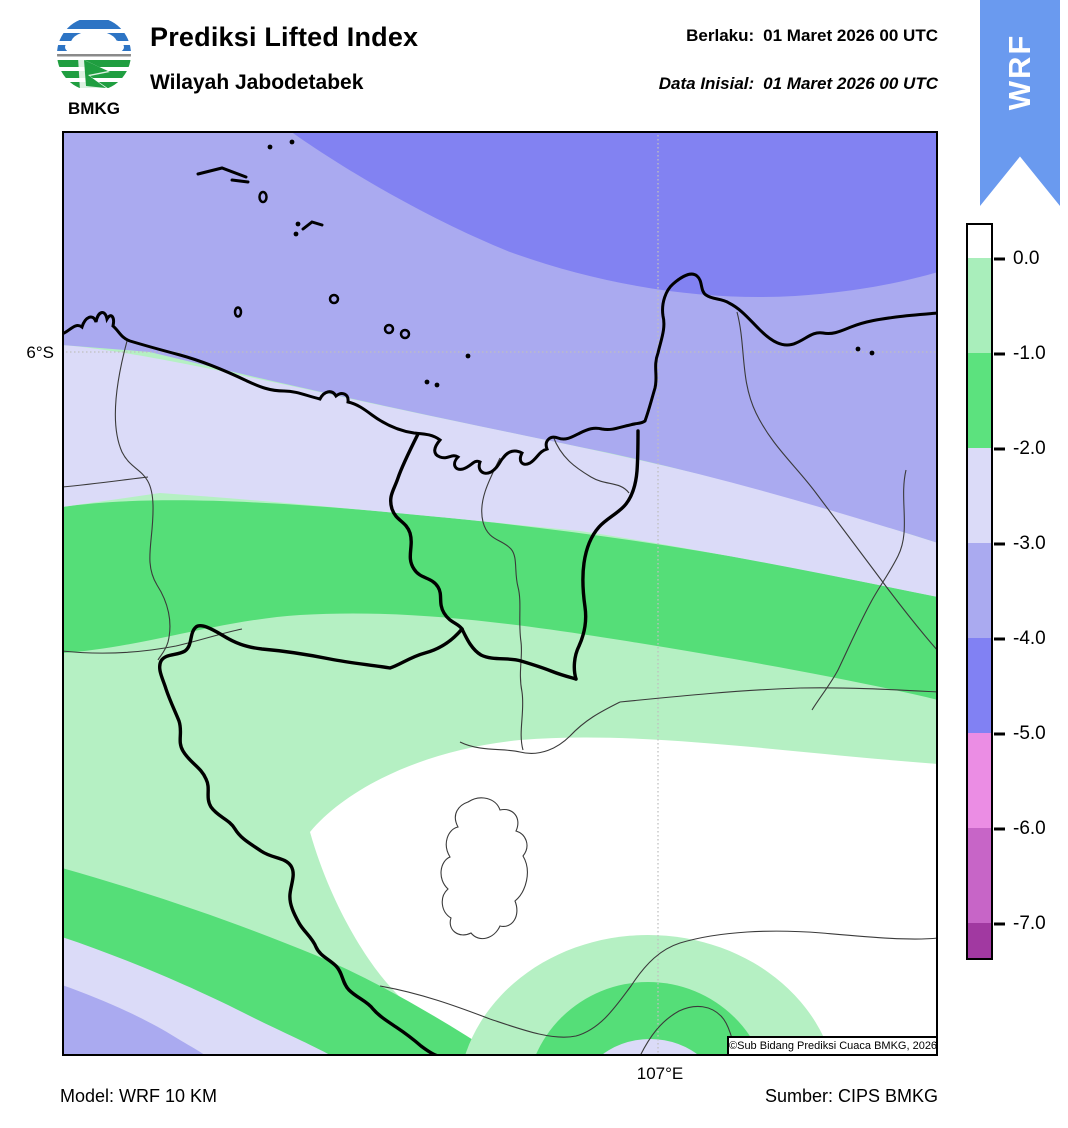 This screenshot has width=1068, height=1128. Describe the element at coordinates (484, 868) in the screenshot. I see `bogor-city-outline` at that location.